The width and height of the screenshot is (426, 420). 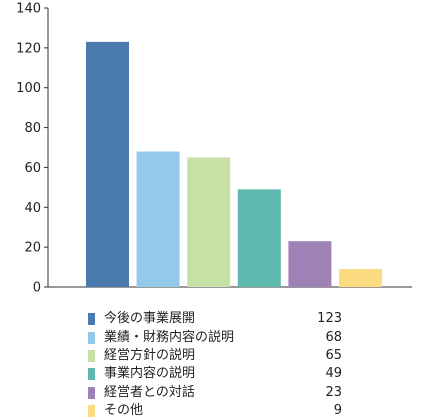 What do you see at coordinates (150, 319) in the screenshot?
I see `legend-label: 今後の事業展開` at bounding box center [150, 319].